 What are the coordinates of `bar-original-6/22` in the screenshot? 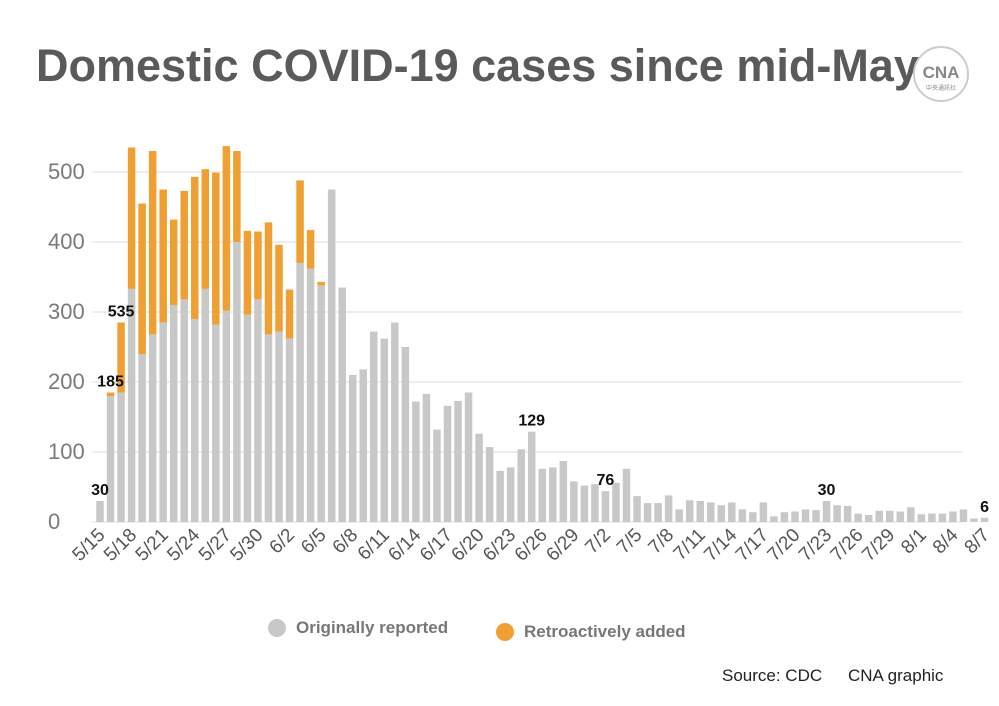 It's located at (500, 496).